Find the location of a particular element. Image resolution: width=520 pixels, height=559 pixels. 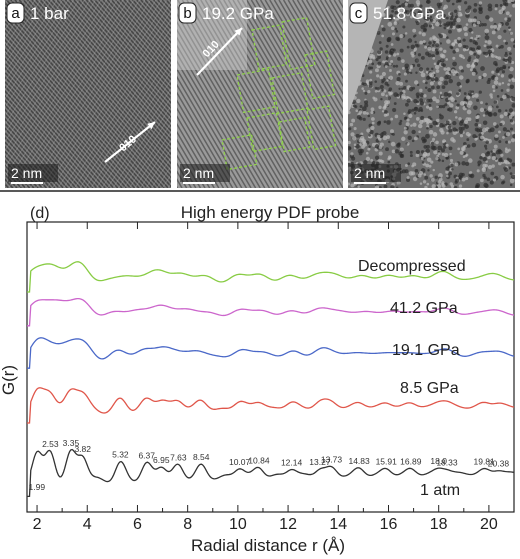

peak-label: 10.84 is located at coordinates (259, 461).